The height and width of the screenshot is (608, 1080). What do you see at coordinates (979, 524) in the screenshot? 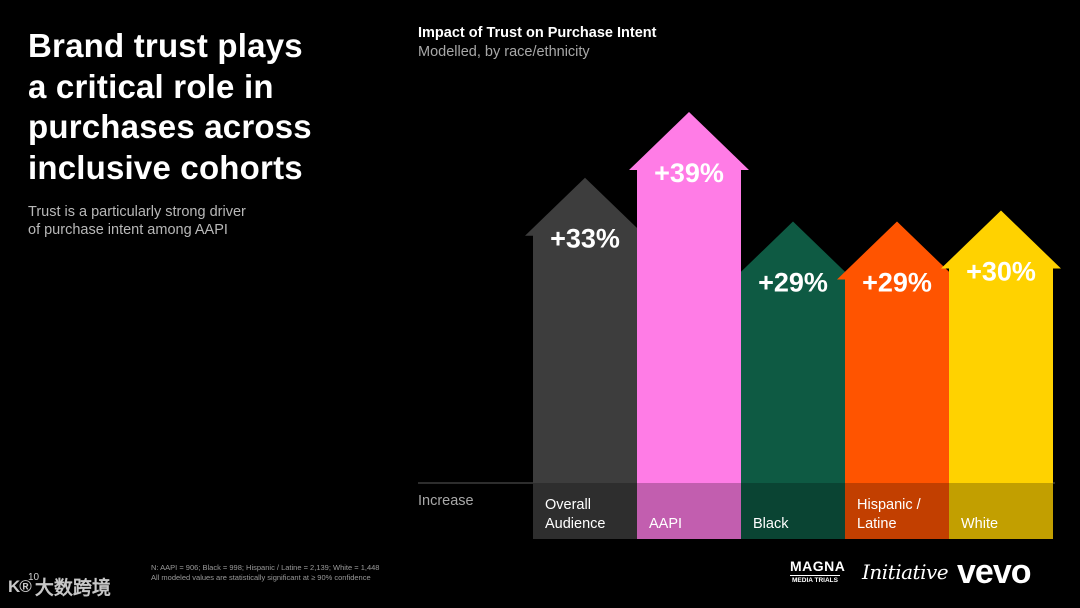
I see `category-label: White` at bounding box center [979, 524].